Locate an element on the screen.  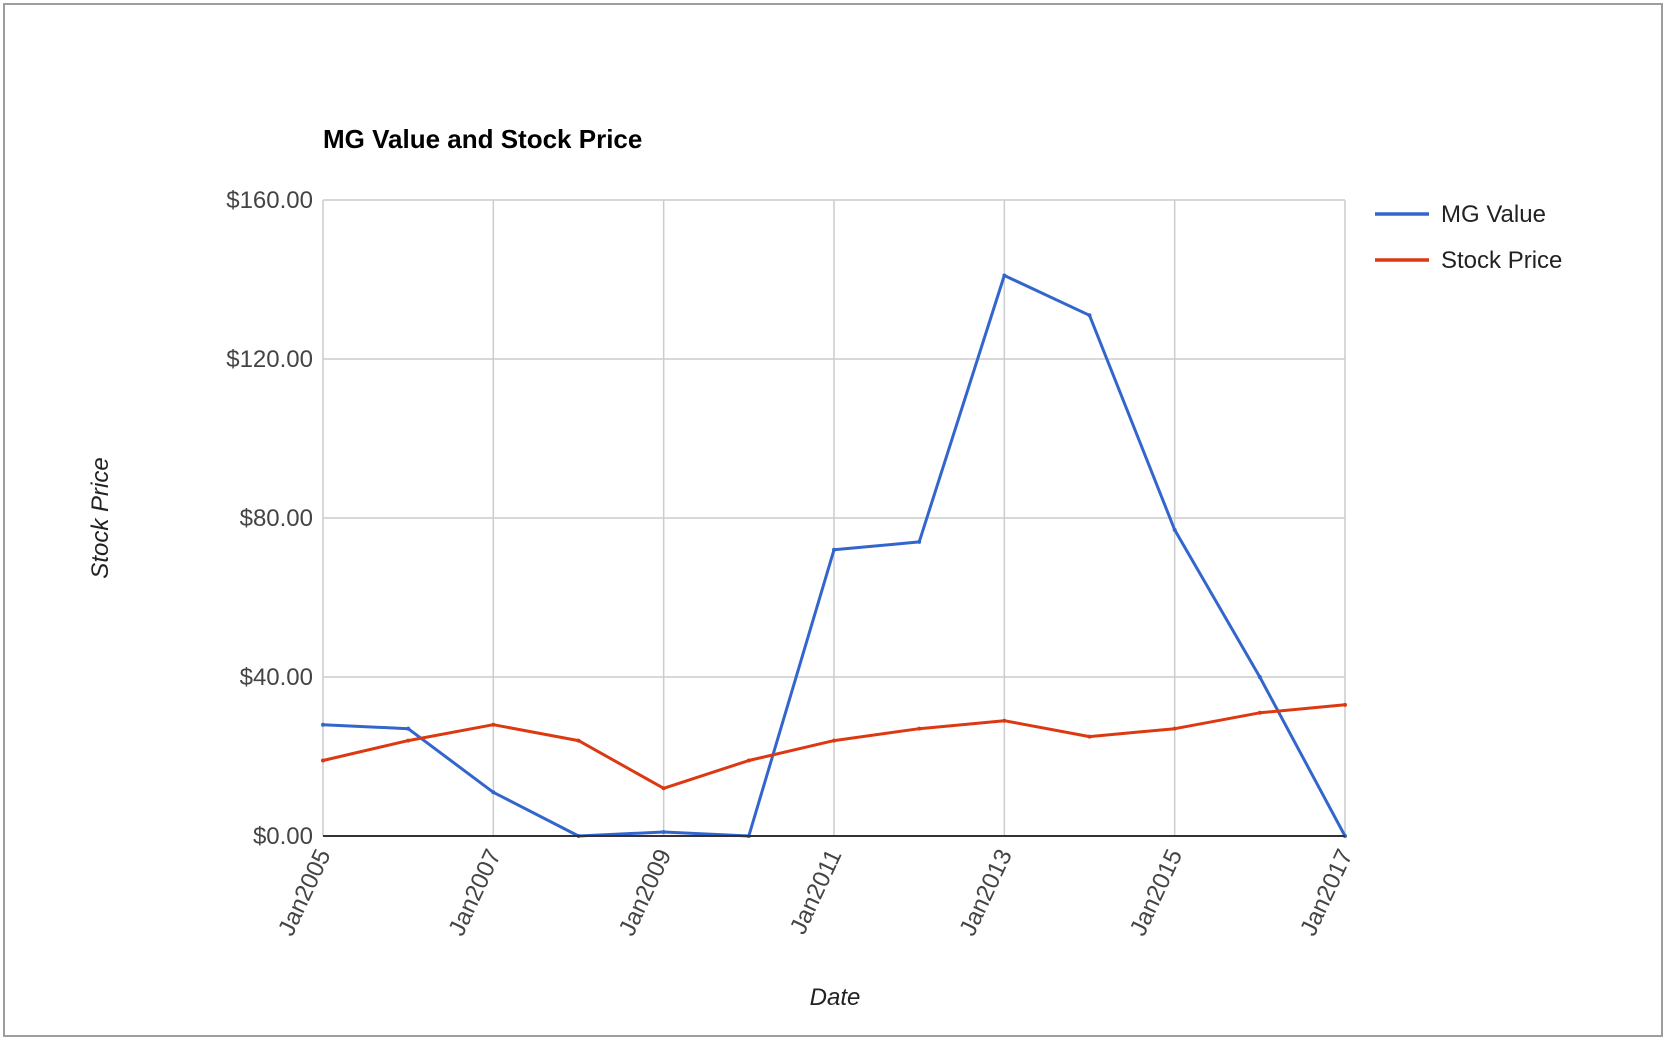
y-tick-label: $120.00 is located at coordinates (269, 359).